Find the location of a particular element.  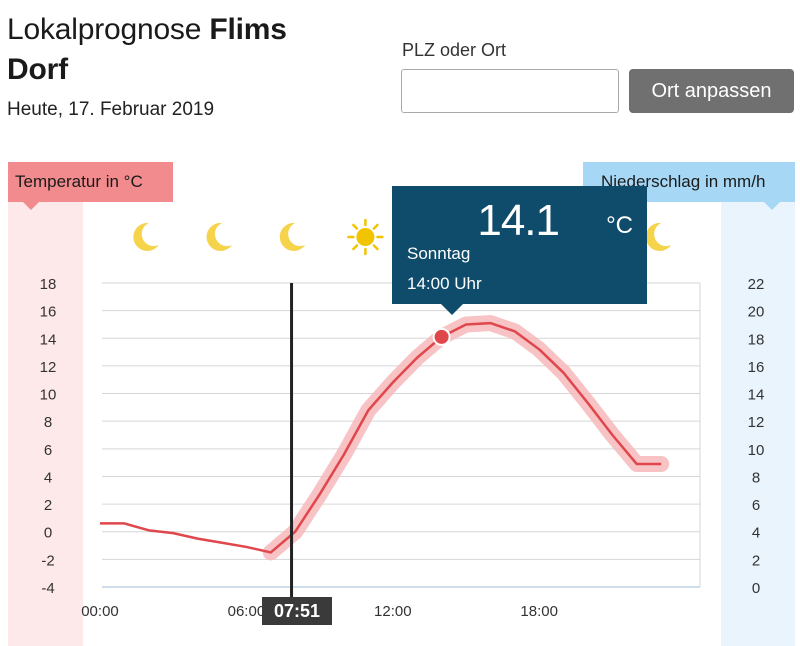

y2-tick-label: 6 is located at coordinates (756, 505).